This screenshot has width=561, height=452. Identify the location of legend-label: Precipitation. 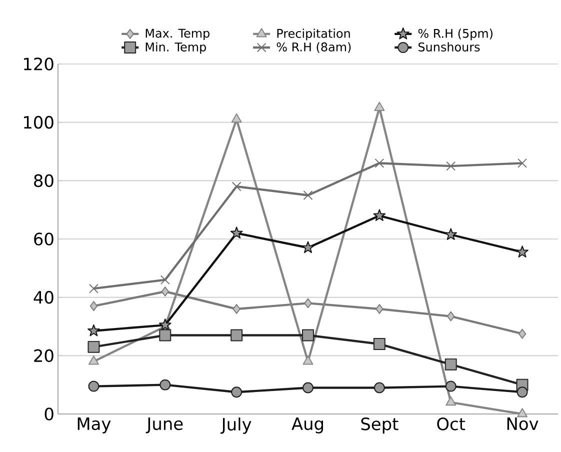
(313, 34).